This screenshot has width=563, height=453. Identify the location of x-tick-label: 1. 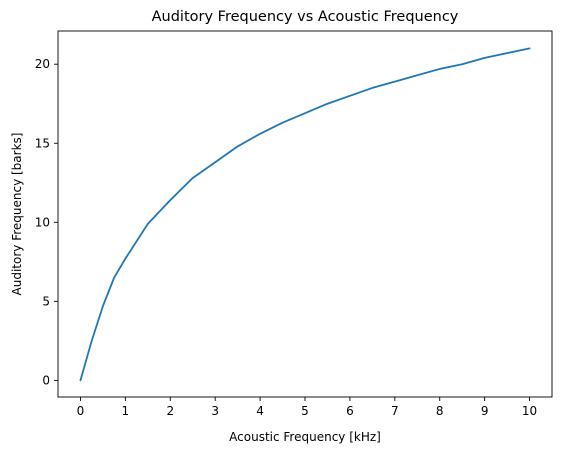
(126, 411).